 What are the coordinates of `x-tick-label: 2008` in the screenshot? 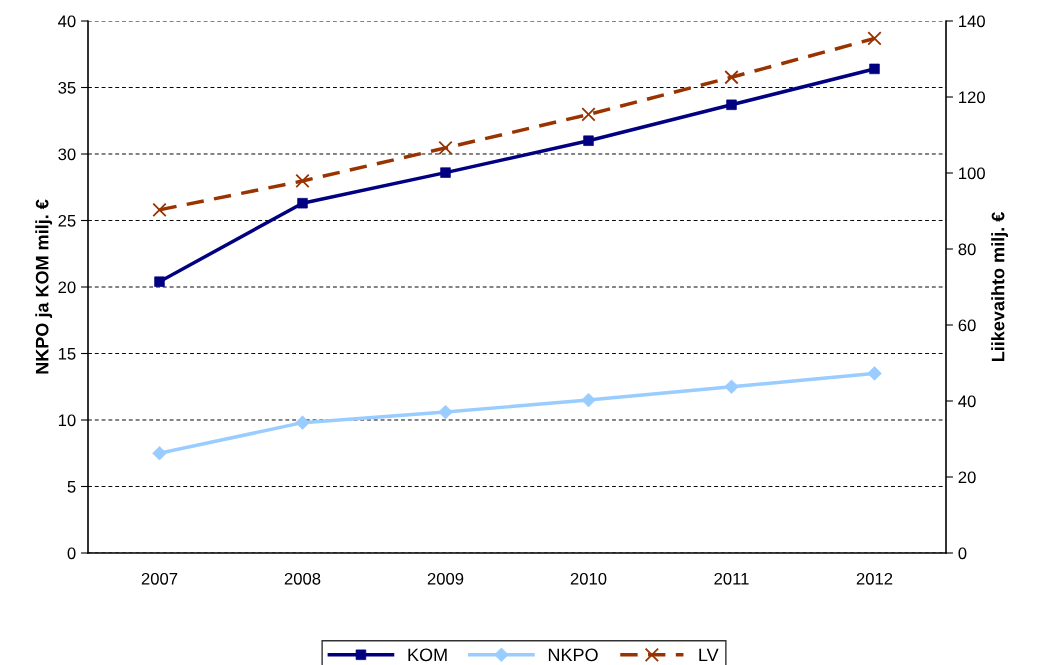 It's located at (302, 578).